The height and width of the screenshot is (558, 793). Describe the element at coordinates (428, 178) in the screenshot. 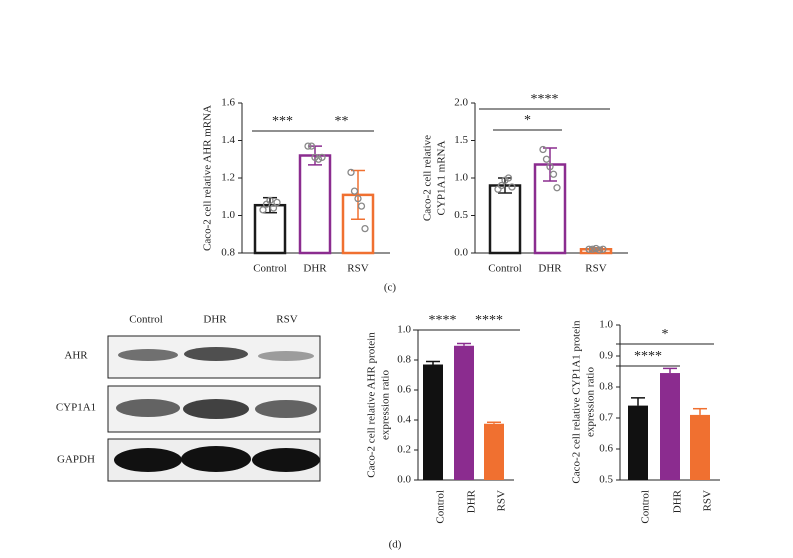

I see `y-axis-label: Caco-2 cell relative` at that location.